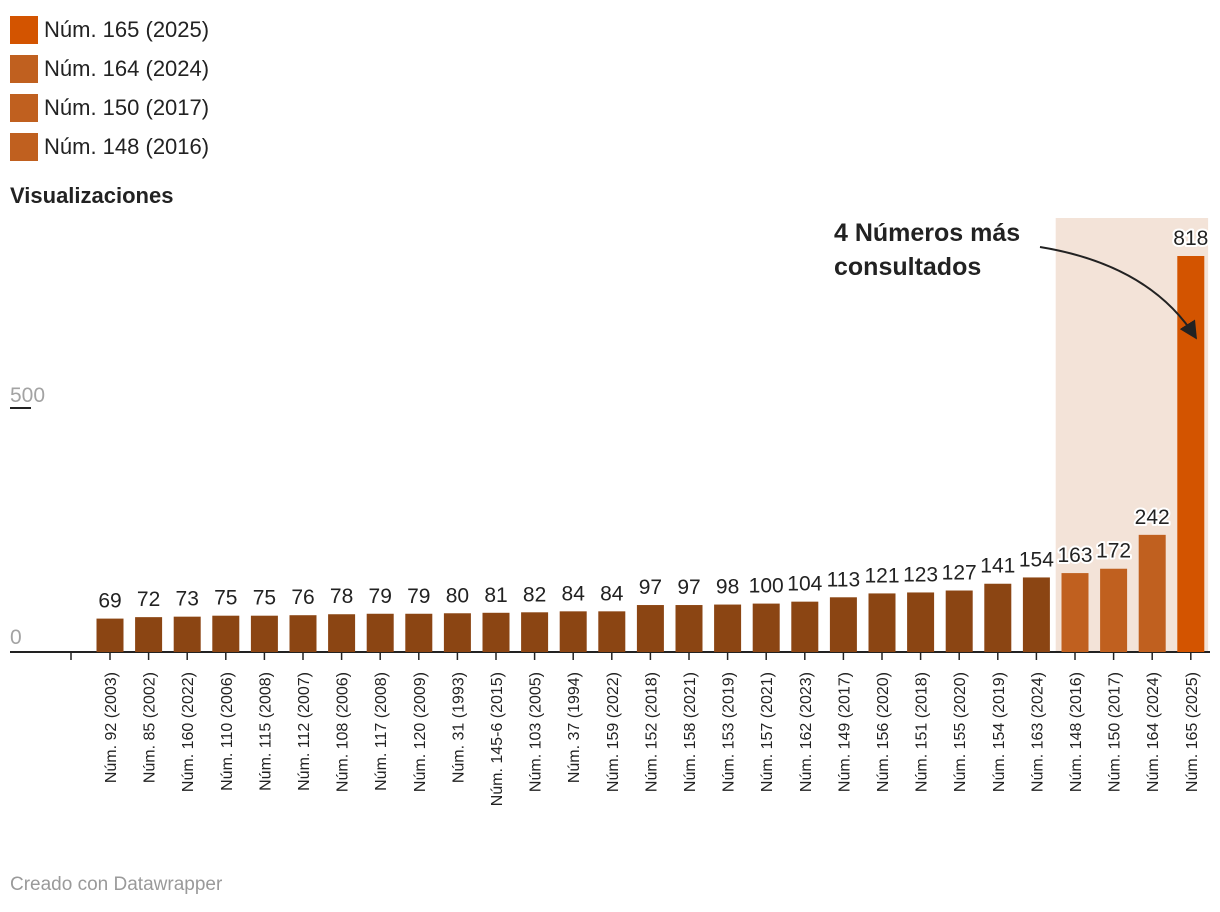  What do you see at coordinates (150, 727) in the screenshot?
I see `x-tick-label: Núm. 85 (2002)` at bounding box center [150, 727].